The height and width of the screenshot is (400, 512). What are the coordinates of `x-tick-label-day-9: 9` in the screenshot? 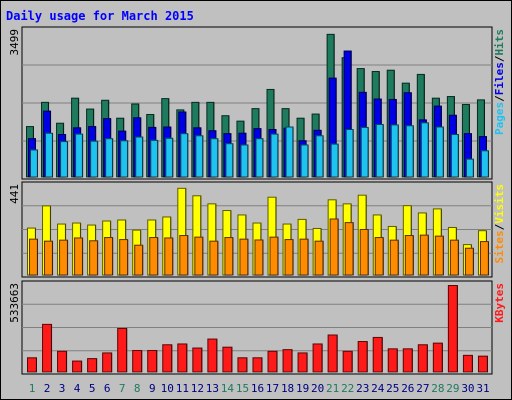 It's located at (152, 388).